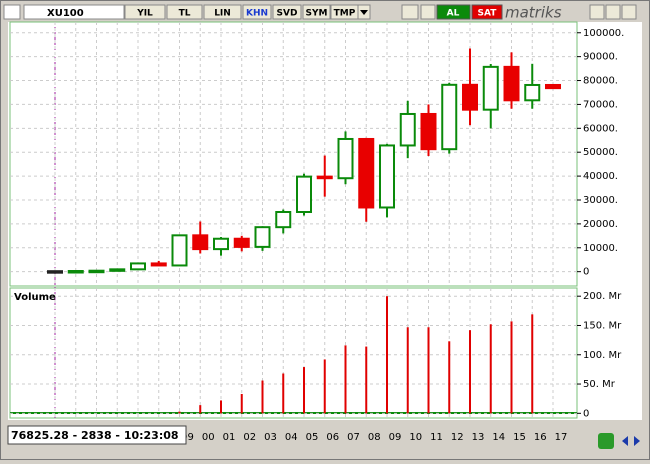  I want to click on x-tick-label: 99, so click(187, 437).